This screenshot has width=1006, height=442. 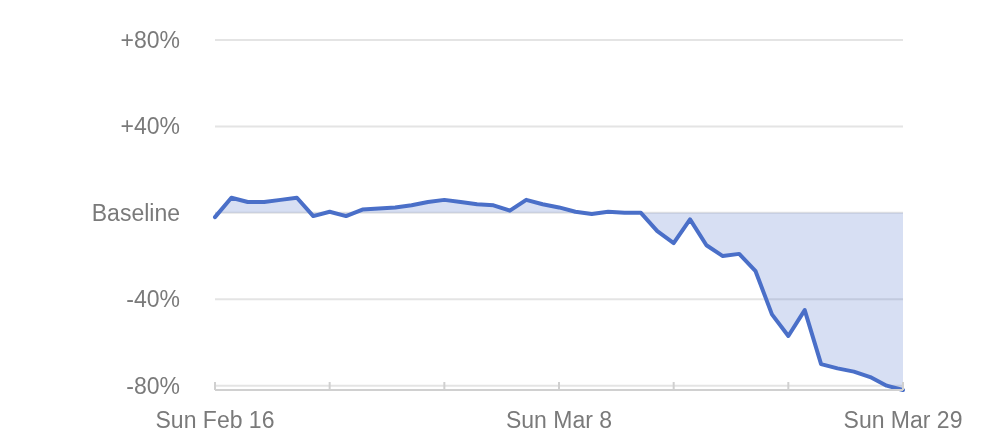 What do you see at coordinates (215, 420) in the screenshot?
I see `x-tick-label: Sun Feb 16` at bounding box center [215, 420].